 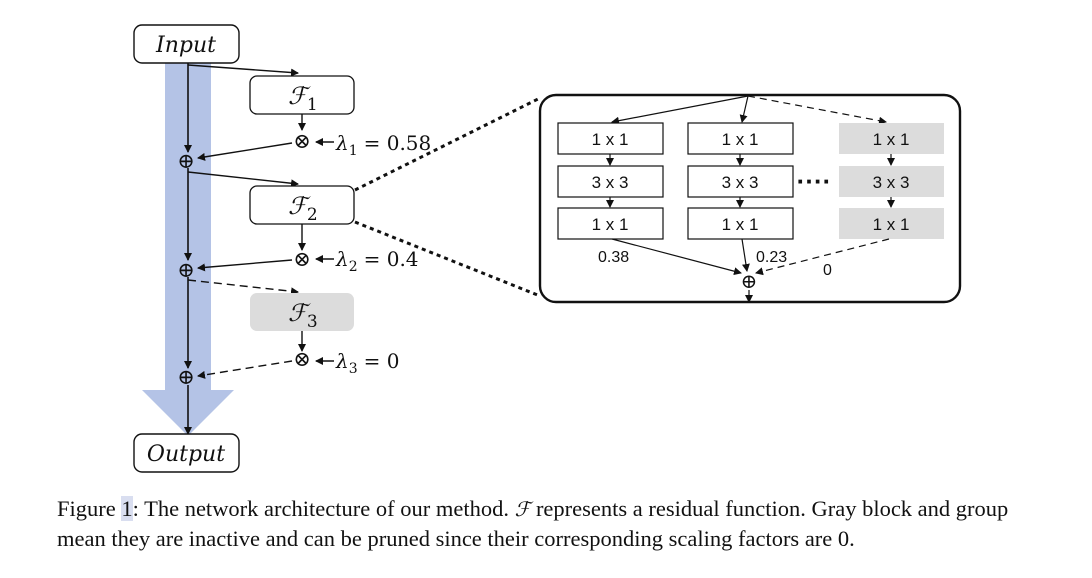 I want to click on inset-ellipsis: ····, so click(x=814, y=181).